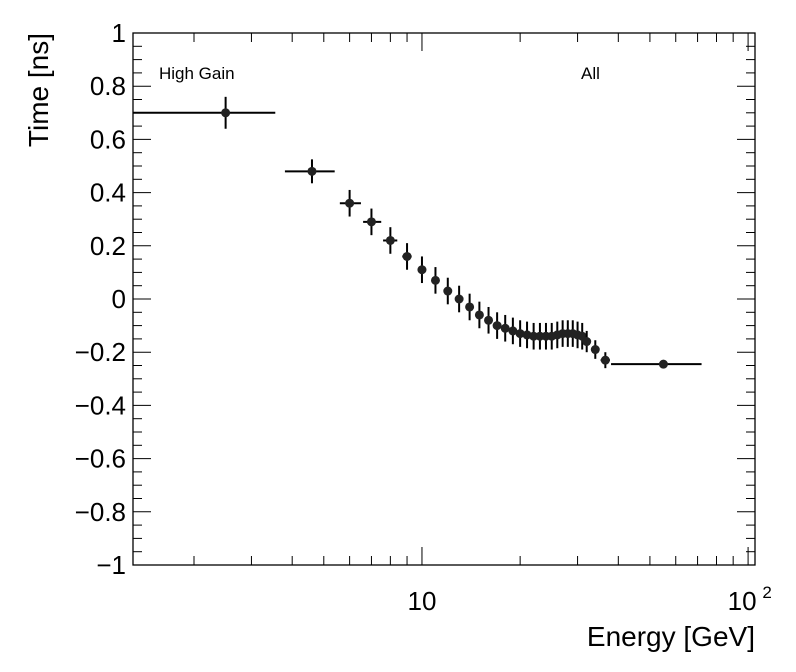  I want to click on y-tick-label: 0.6, so click(108, 139).